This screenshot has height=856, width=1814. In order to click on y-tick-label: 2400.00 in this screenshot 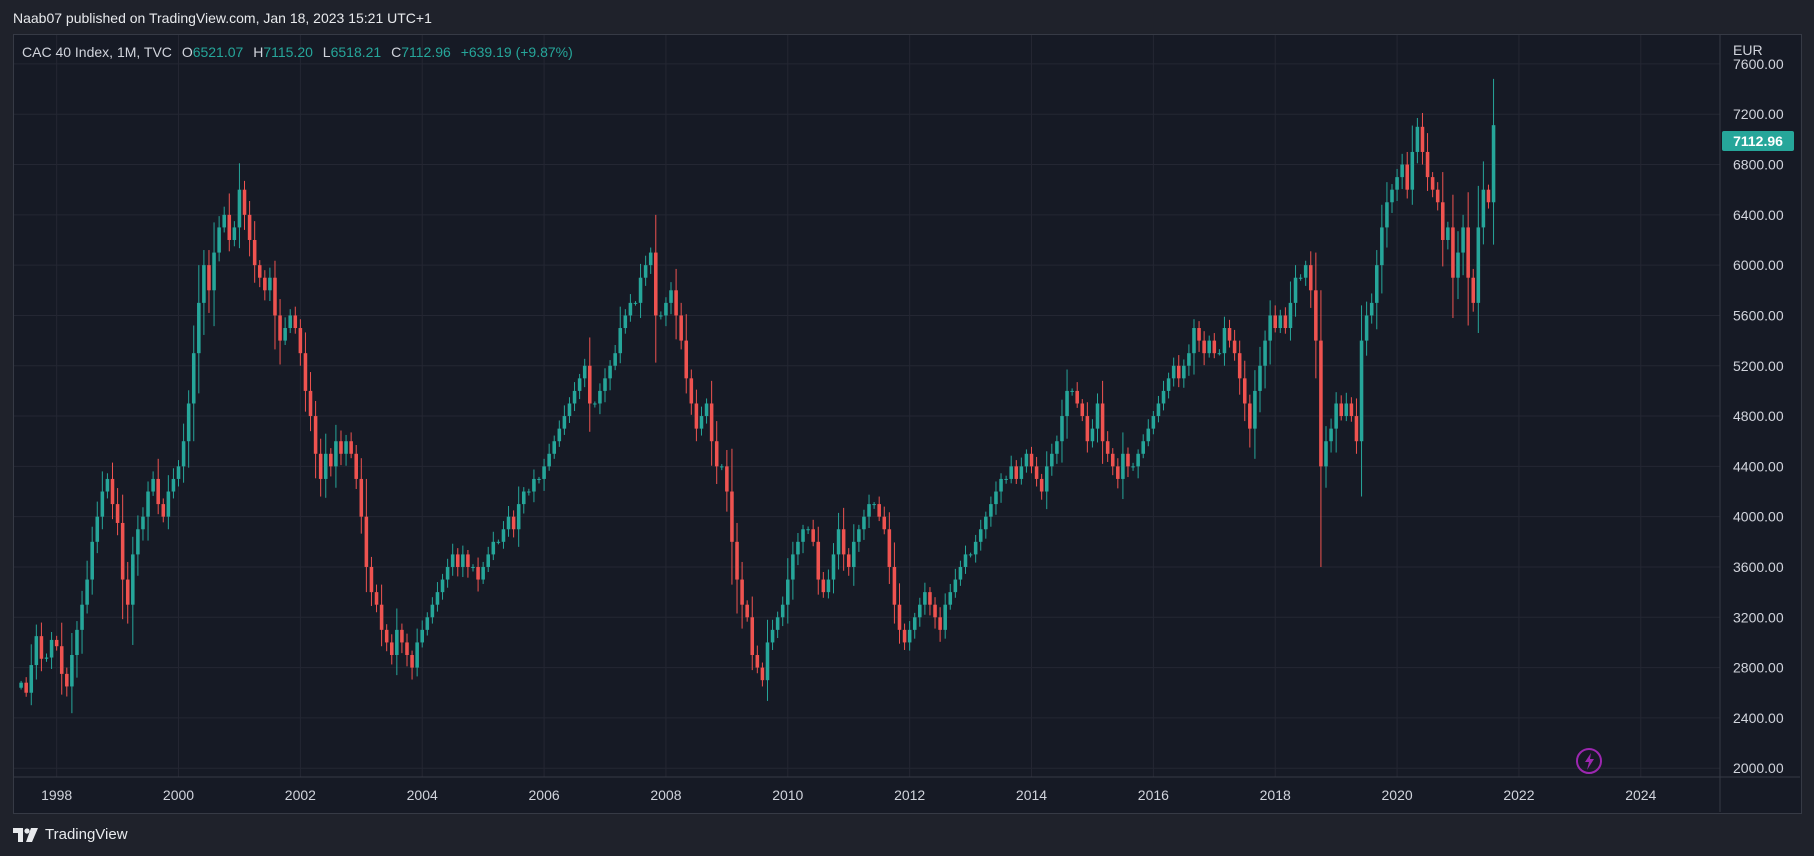, I will do `click(1758, 718)`.